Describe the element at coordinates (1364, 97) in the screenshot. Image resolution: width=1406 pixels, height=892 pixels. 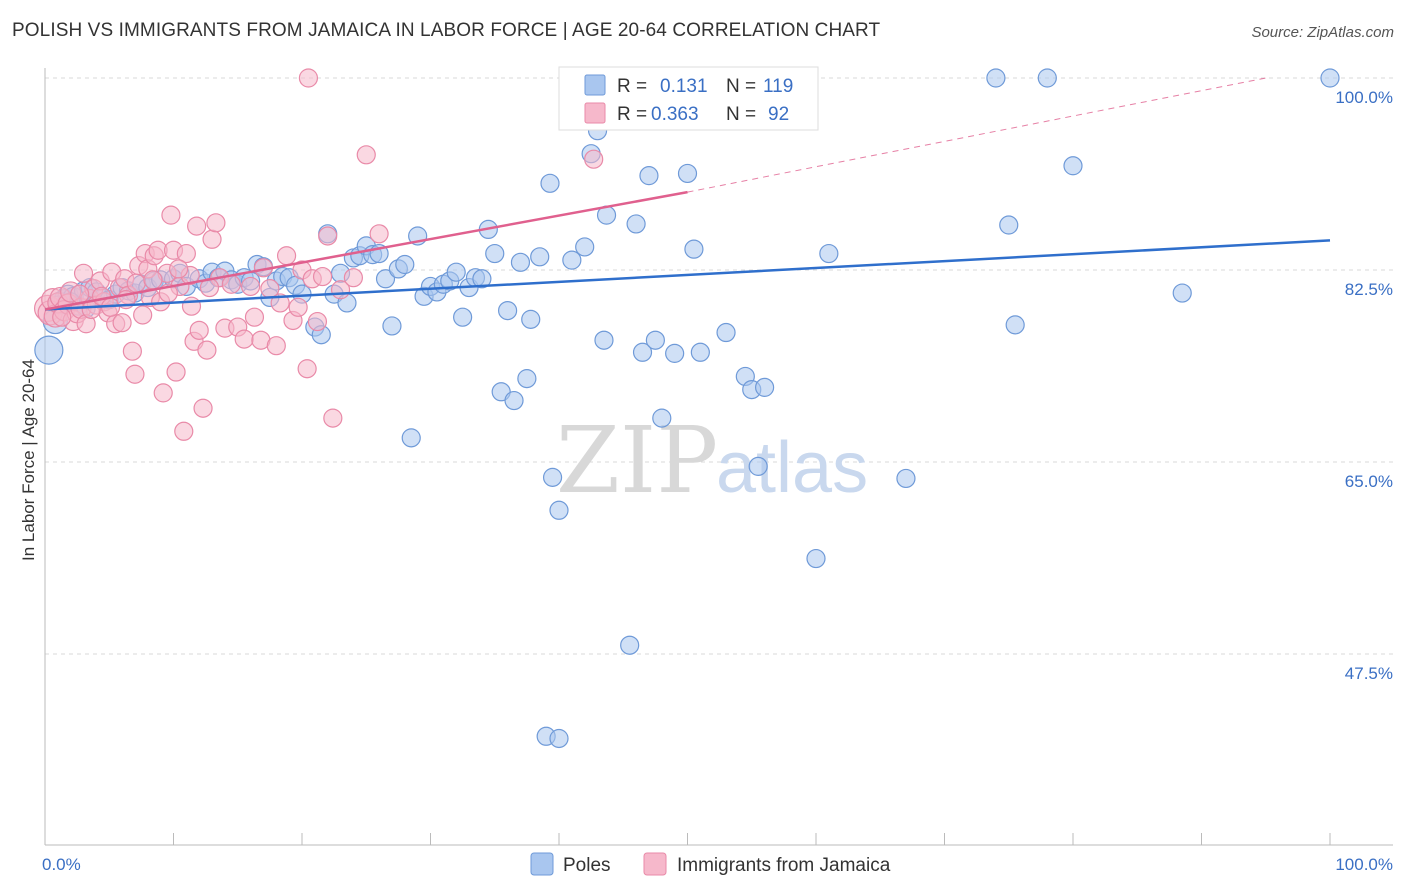
I see `y-tick-label-3: 100.0%` at that location.